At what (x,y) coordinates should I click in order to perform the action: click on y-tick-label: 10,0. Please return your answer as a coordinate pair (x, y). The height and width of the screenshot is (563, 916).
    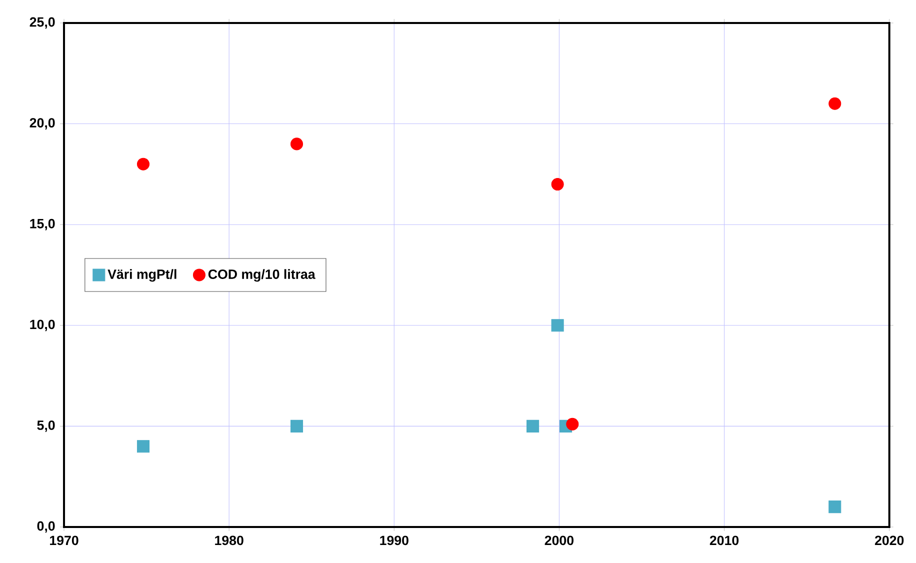
    Looking at the image, I should click on (42, 326).